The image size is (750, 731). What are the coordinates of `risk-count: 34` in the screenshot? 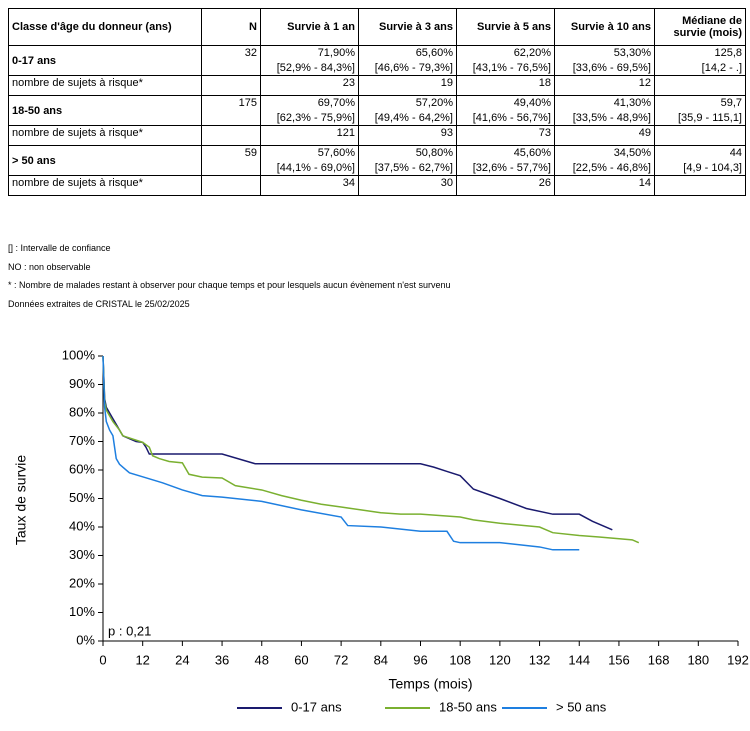 It's located at (309, 185).